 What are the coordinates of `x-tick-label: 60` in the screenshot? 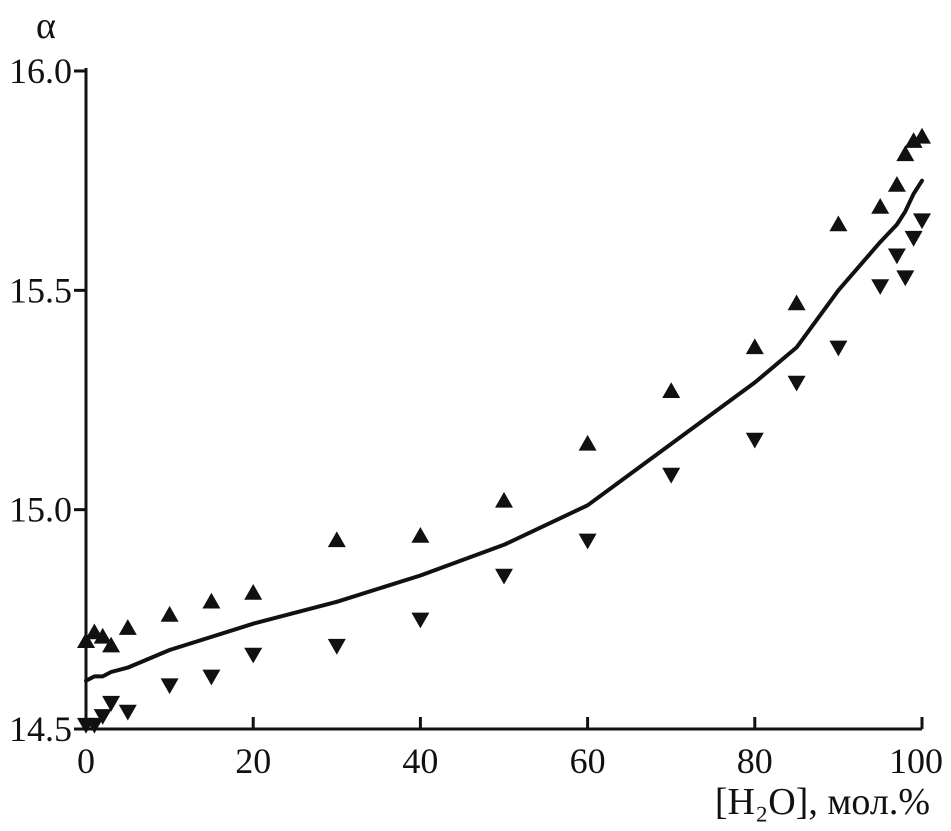 It's located at (588, 761).